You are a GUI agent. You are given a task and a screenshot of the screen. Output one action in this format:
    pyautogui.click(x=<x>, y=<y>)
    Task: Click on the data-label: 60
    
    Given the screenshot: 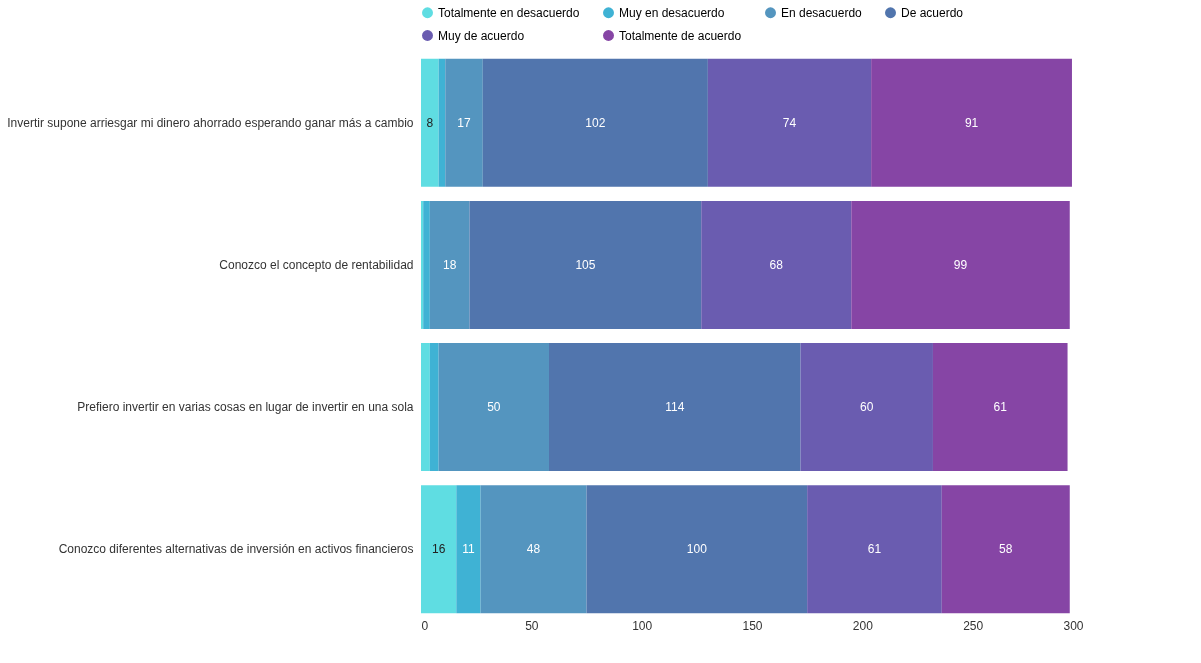 What is the action you would take?
    pyautogui.click(x=867, y=407)
    